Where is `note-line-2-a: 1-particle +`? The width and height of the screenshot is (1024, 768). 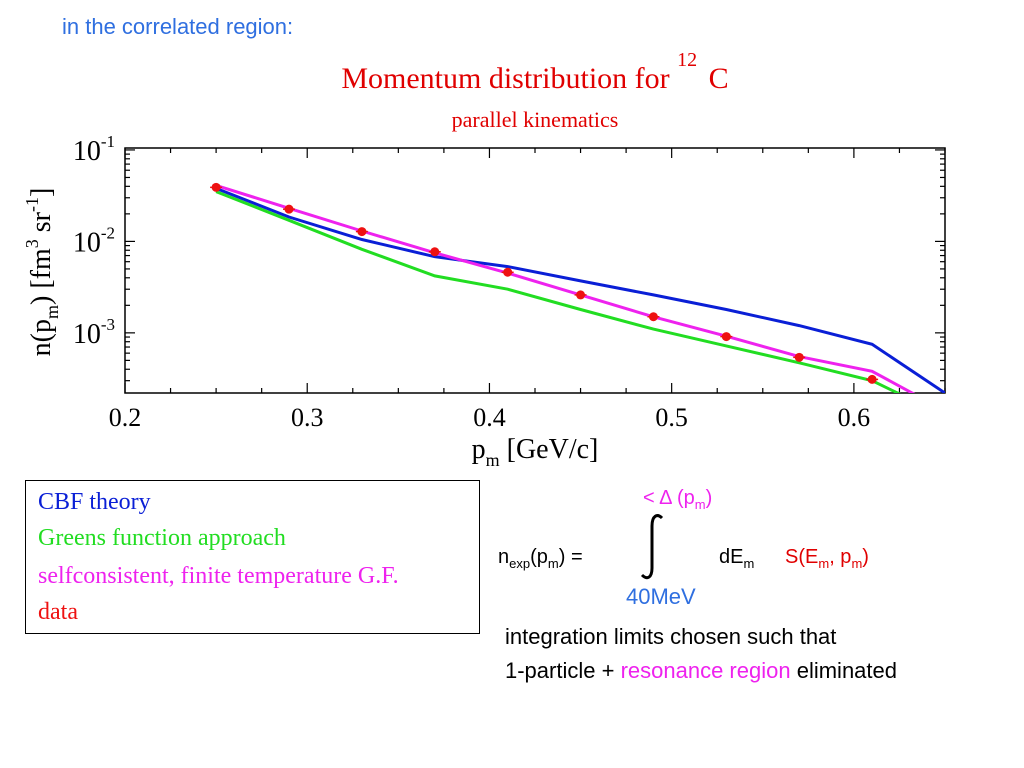
note-line-2-a: 1-particle + is located at coordinates (560, 670).